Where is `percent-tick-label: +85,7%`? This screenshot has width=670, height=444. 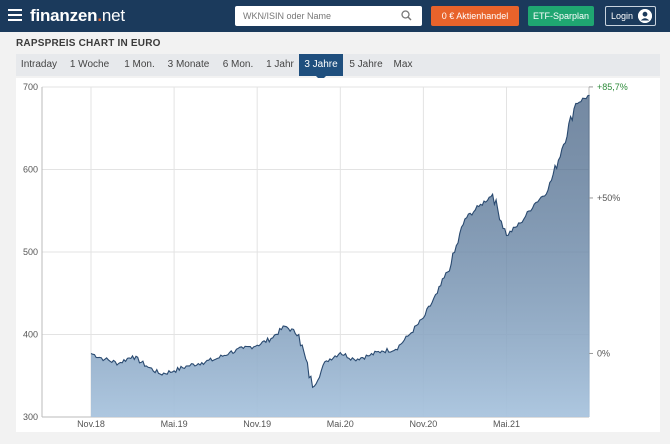 percent-tick-label: +85,7% is located at coordinates (612, 87).